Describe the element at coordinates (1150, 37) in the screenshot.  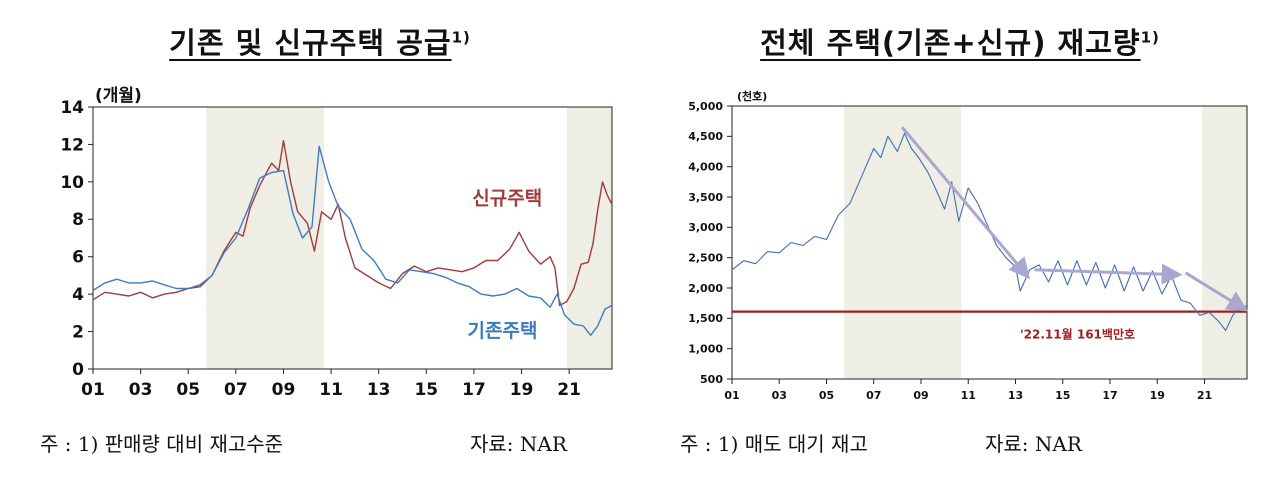
I see `right-title-footnote: 1)` at that location.